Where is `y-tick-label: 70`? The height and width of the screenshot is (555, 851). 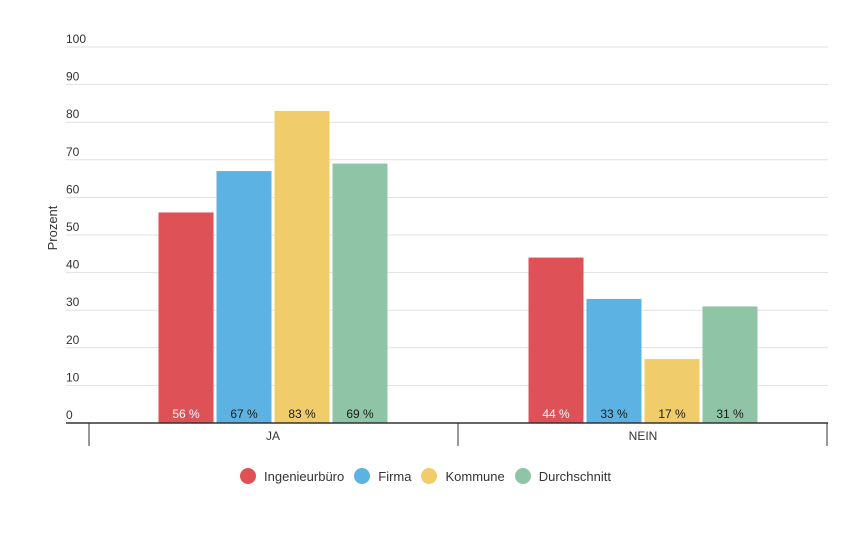 y-tick-label: 70 is located at coordinates (73, 152).